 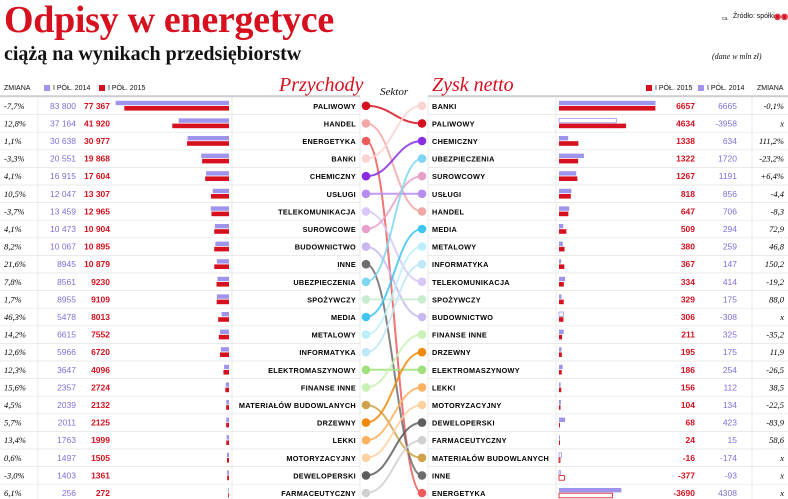 What do you see at coordinates (100, 317) in the screenshot?
I see `revenue-2015-value: 8013` at bounding box center [100, 317].